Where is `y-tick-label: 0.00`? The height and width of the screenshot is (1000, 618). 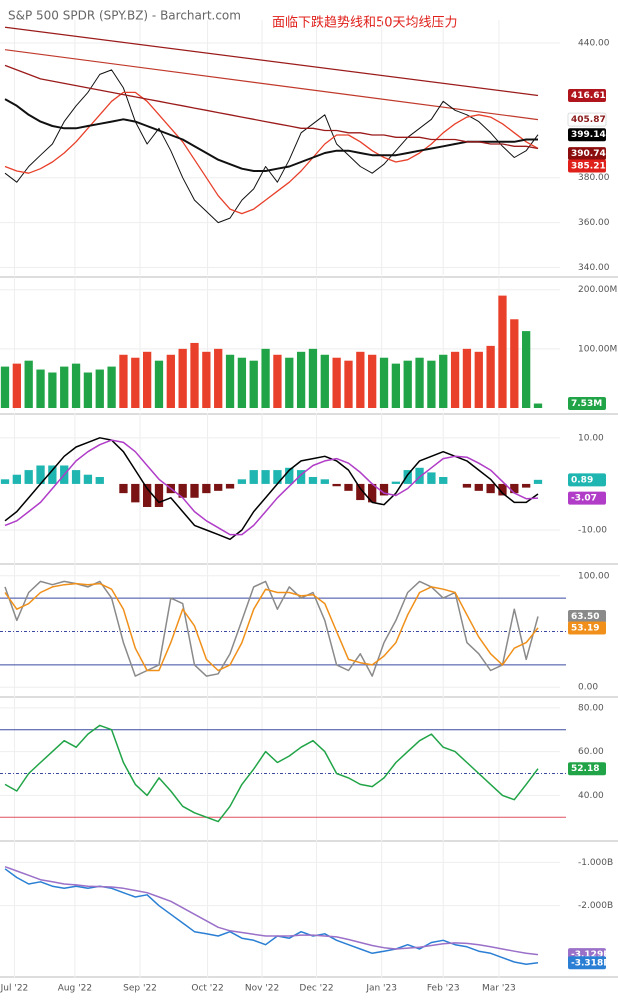 y-tick-label: 0.00 is located at coordinates (588, 688).